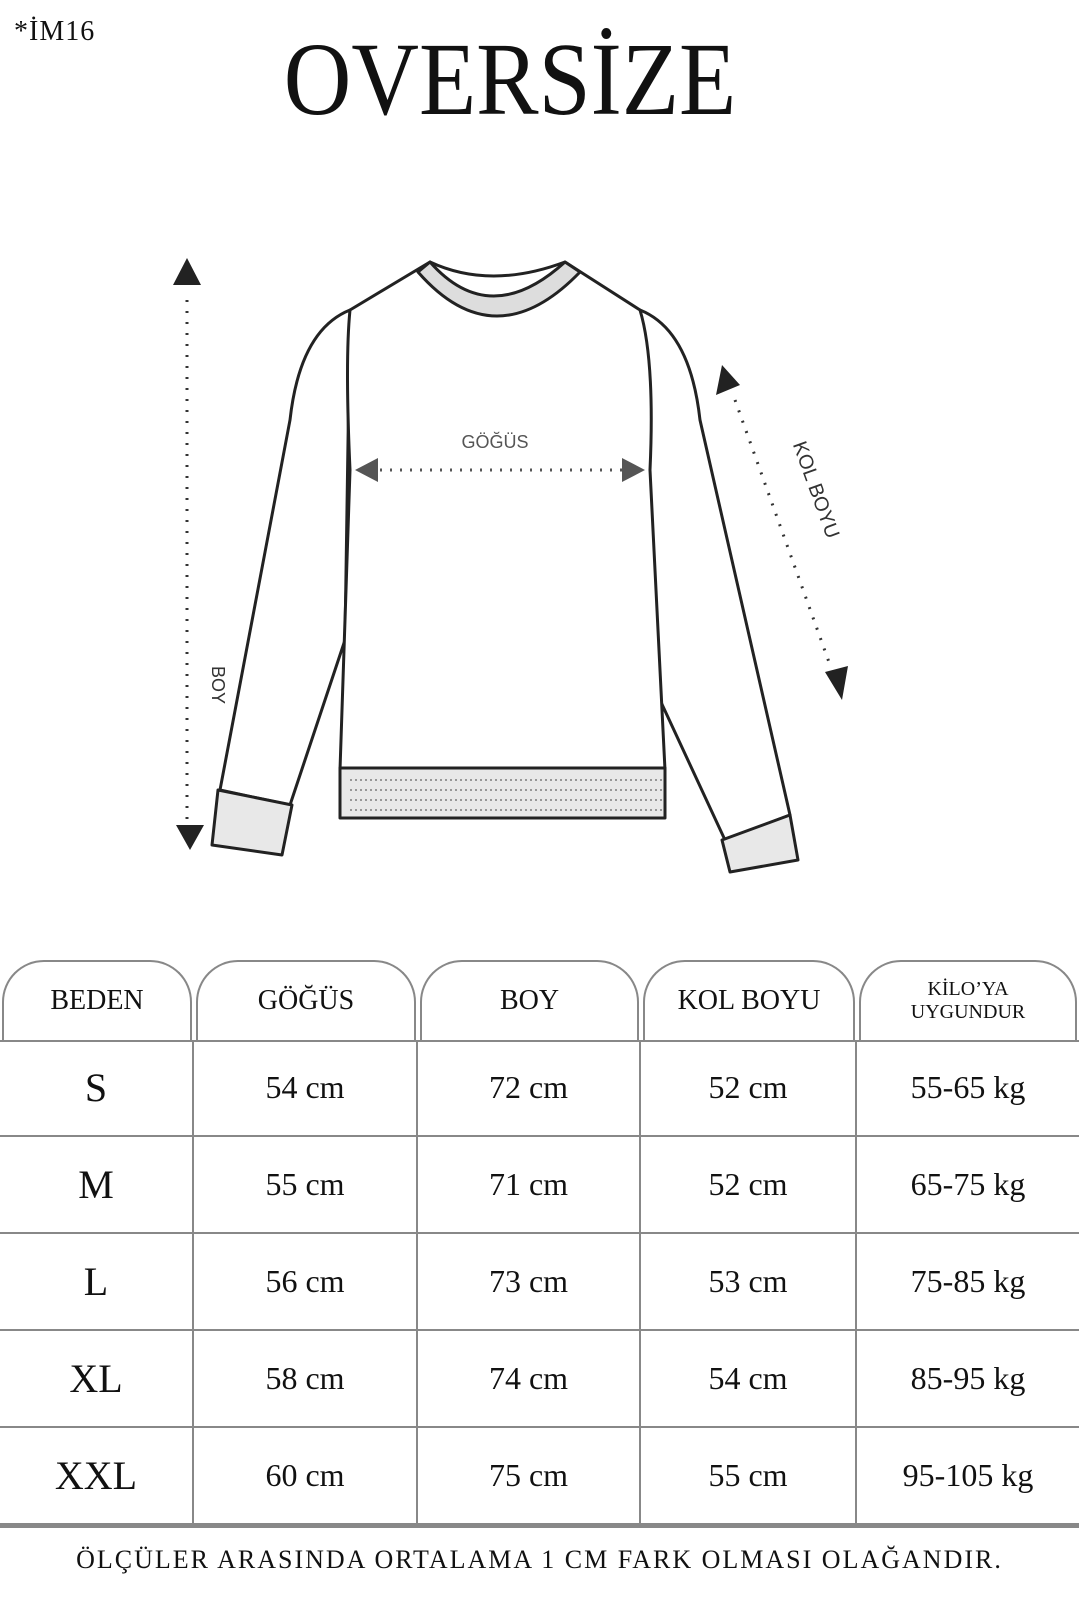  Describe the element at coordinates (968, 1476) in the screenshot. I see `value-cell: 95-105 kg` at that location.